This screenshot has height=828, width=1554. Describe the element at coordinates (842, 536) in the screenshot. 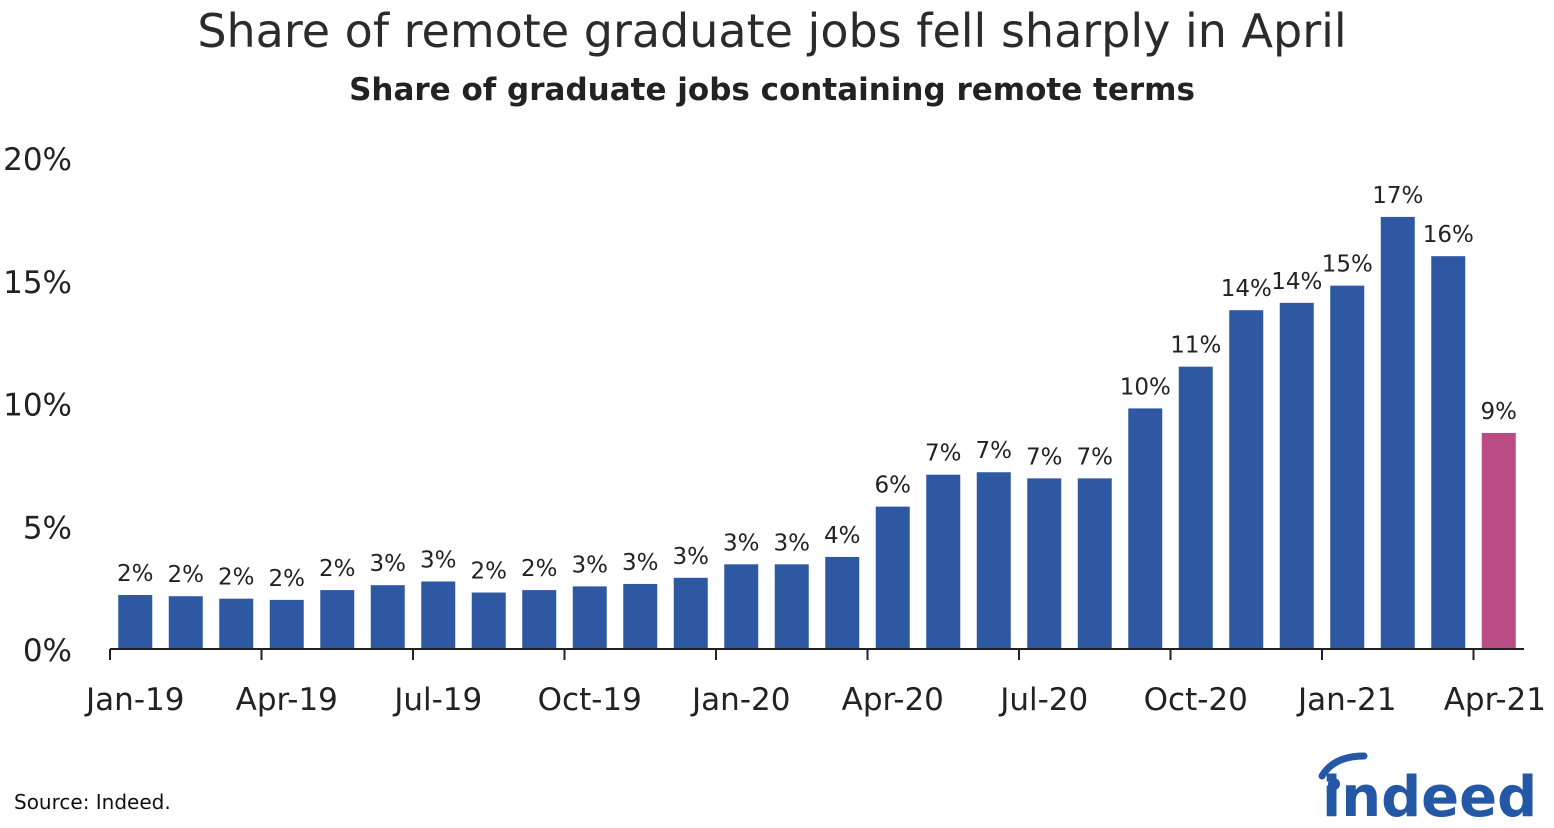

I see `data-label: 4%` at that location.